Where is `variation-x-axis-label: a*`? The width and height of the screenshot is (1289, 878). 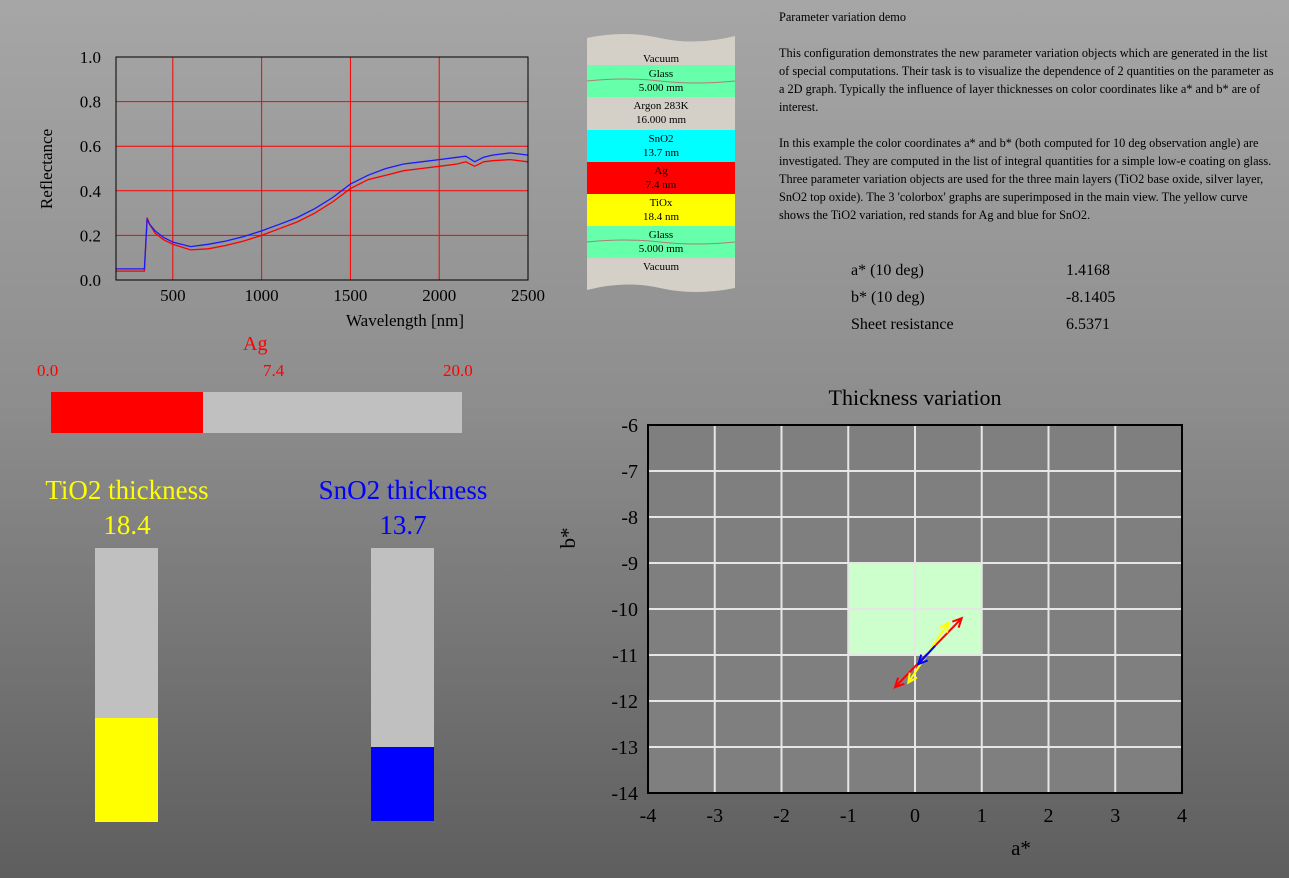
variation-x-axis-label: a* is located at coordinates (1021, 848).